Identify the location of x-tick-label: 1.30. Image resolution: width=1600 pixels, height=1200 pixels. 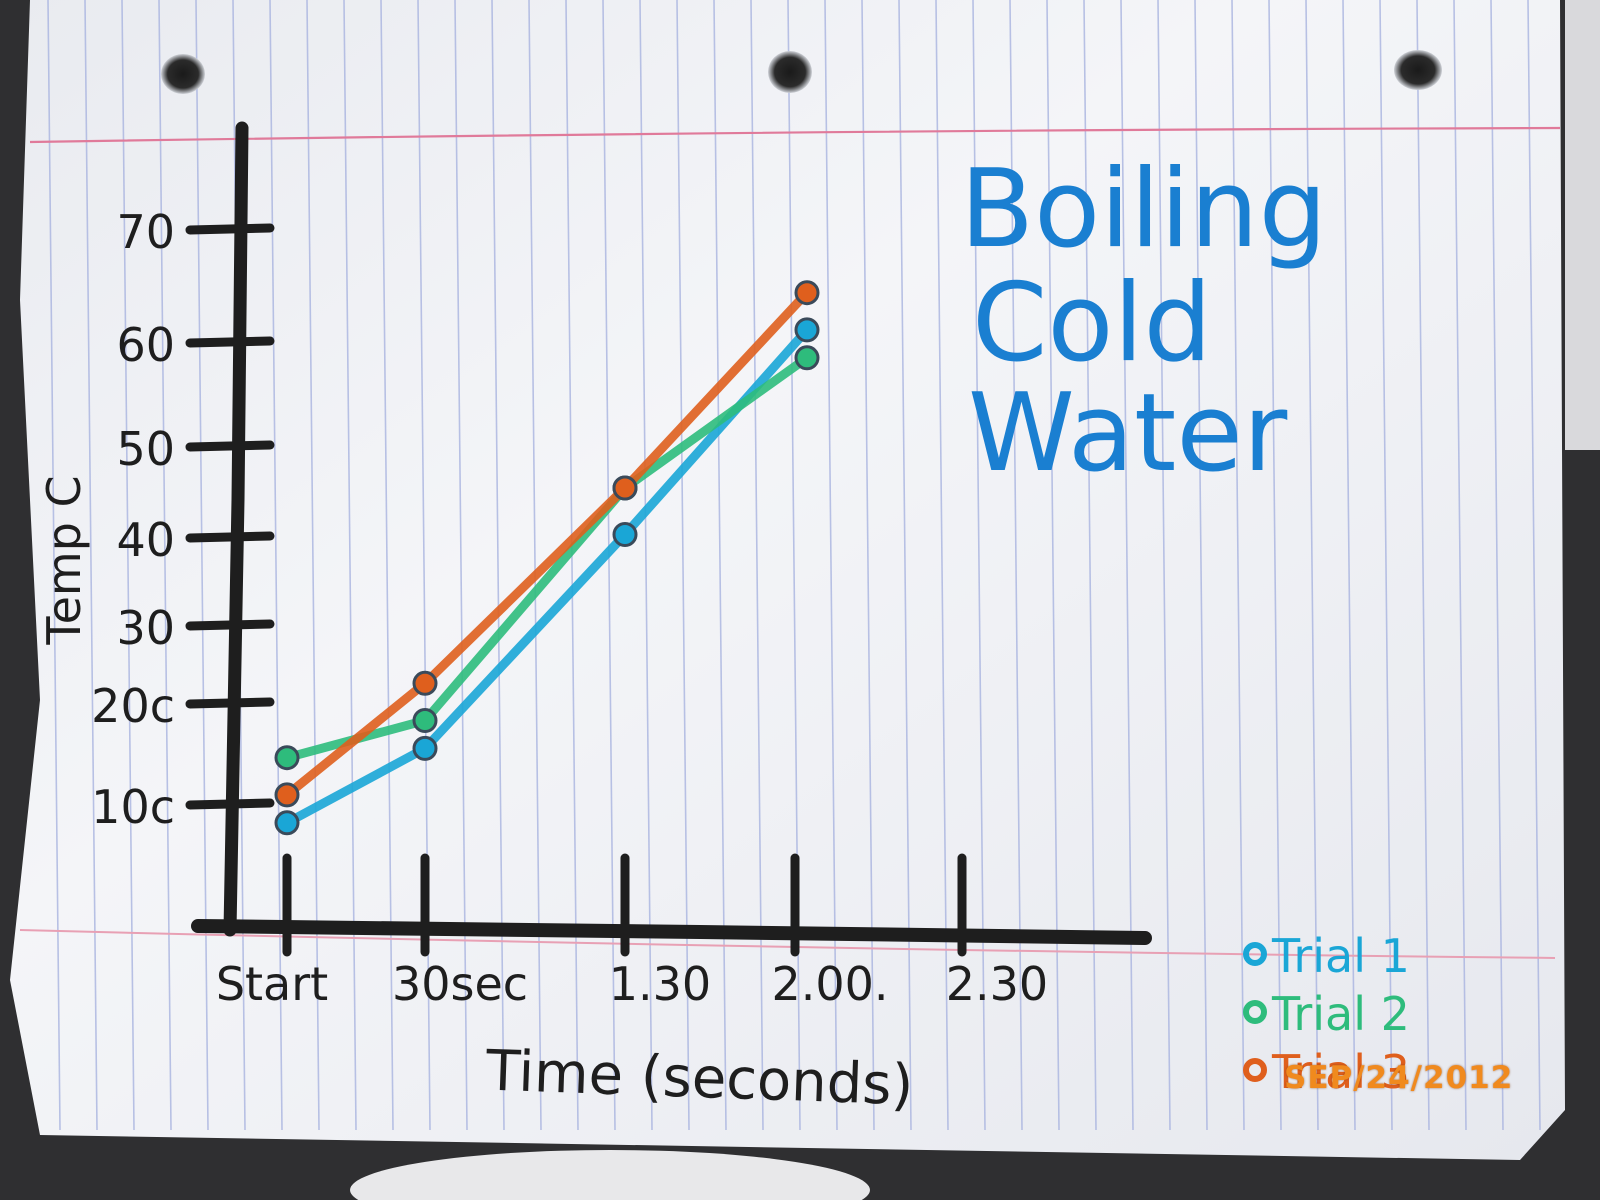
(660, 984).